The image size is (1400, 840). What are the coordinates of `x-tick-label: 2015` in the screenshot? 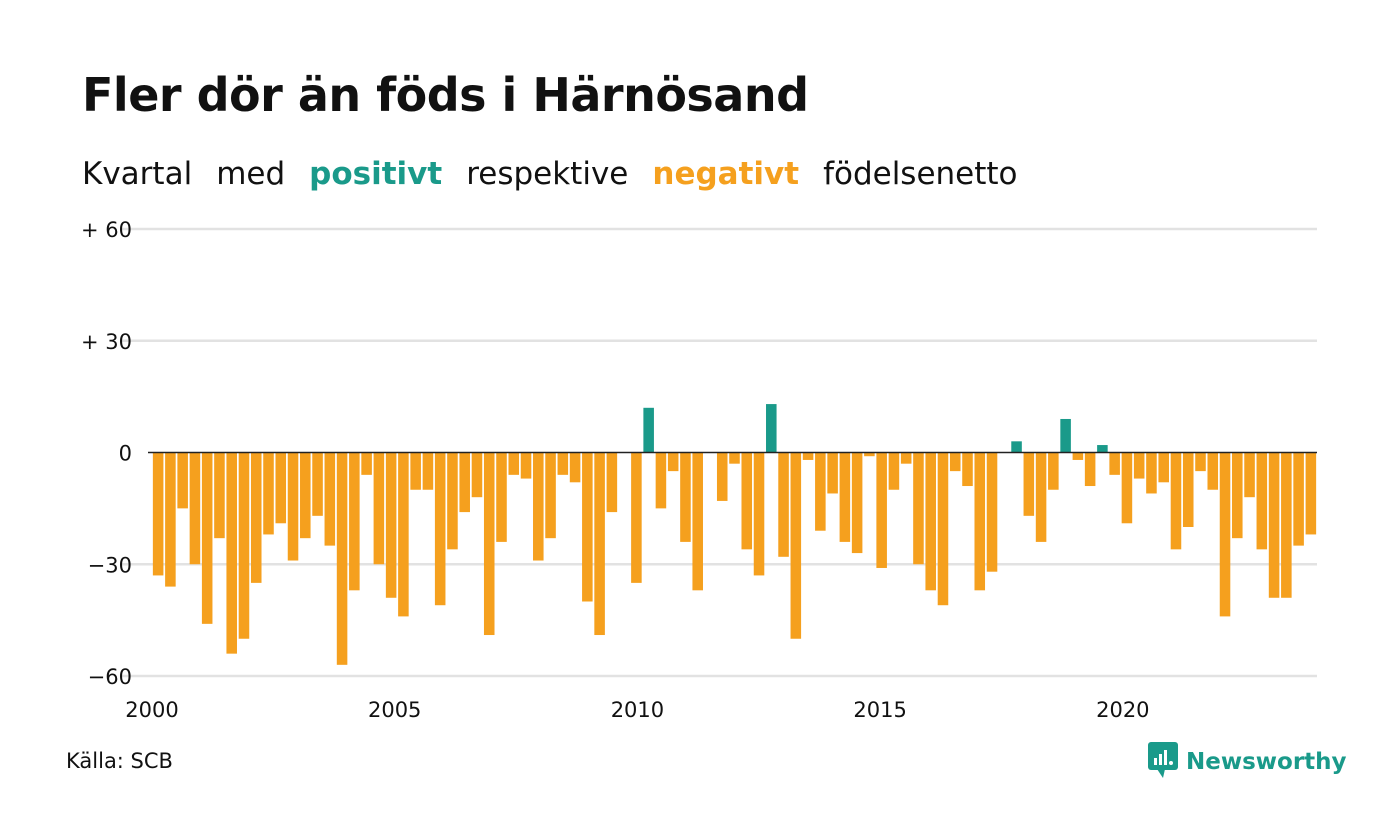 It's located at (879, 710).